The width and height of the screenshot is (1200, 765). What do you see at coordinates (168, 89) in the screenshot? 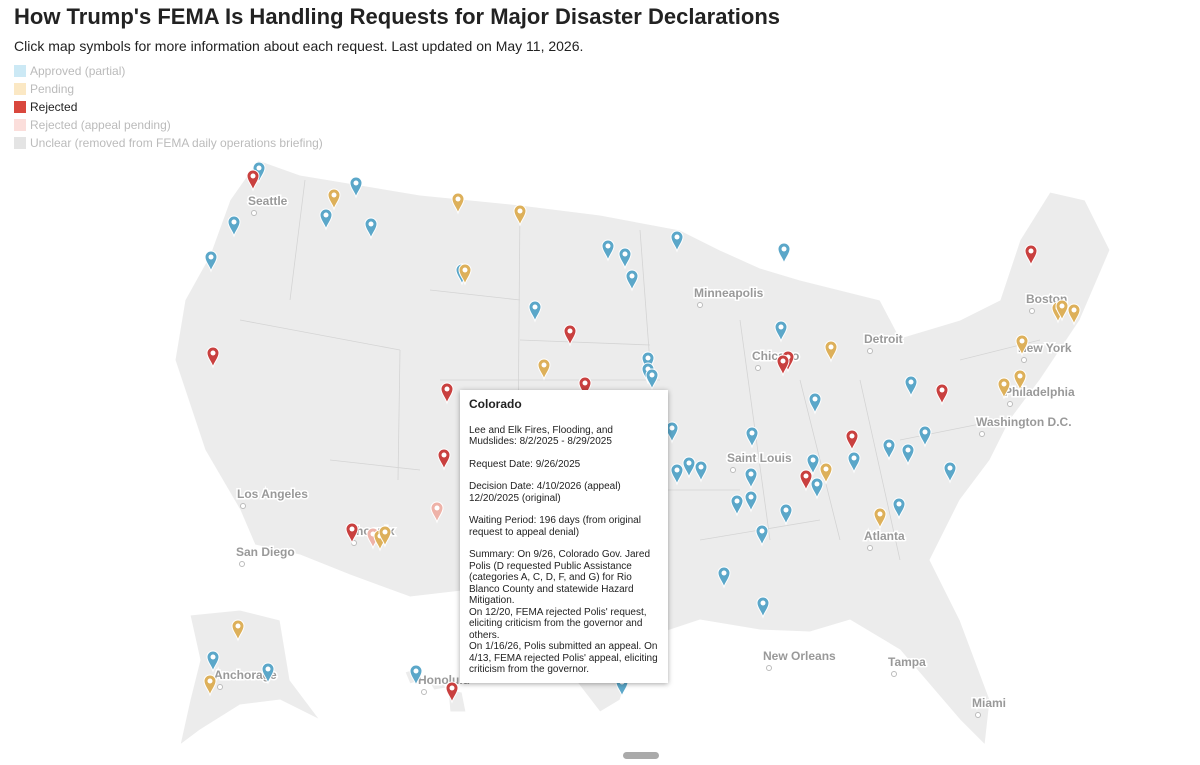
I see `legend-item: Pending` at bounding box center [168, 89].